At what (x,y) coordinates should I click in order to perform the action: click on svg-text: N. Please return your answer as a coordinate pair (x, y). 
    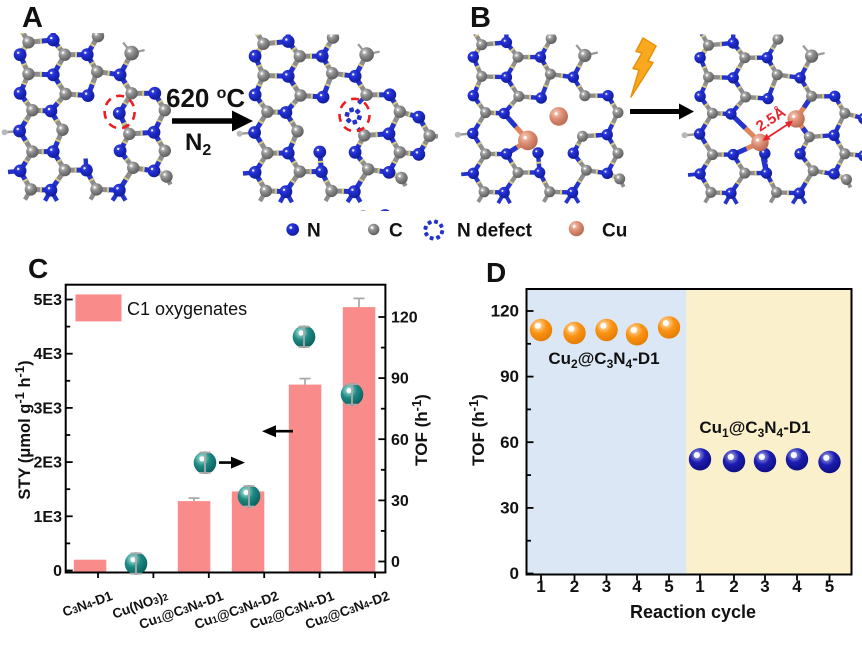
    Looking at the image, I should click on (314, 231).